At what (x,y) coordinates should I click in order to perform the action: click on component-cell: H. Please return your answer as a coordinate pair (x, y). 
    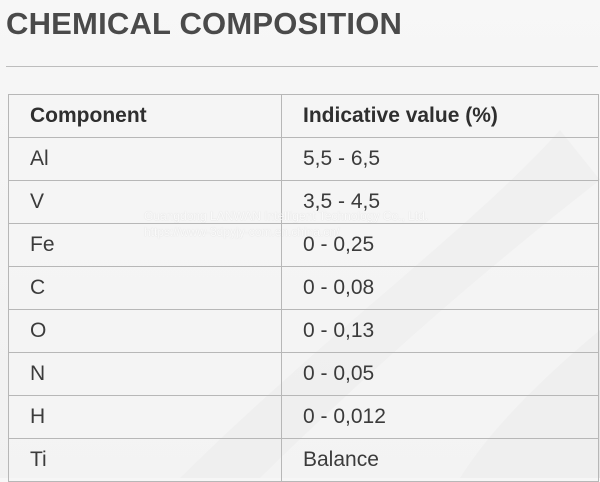
    Looking at the image, I should click on (145, 417).